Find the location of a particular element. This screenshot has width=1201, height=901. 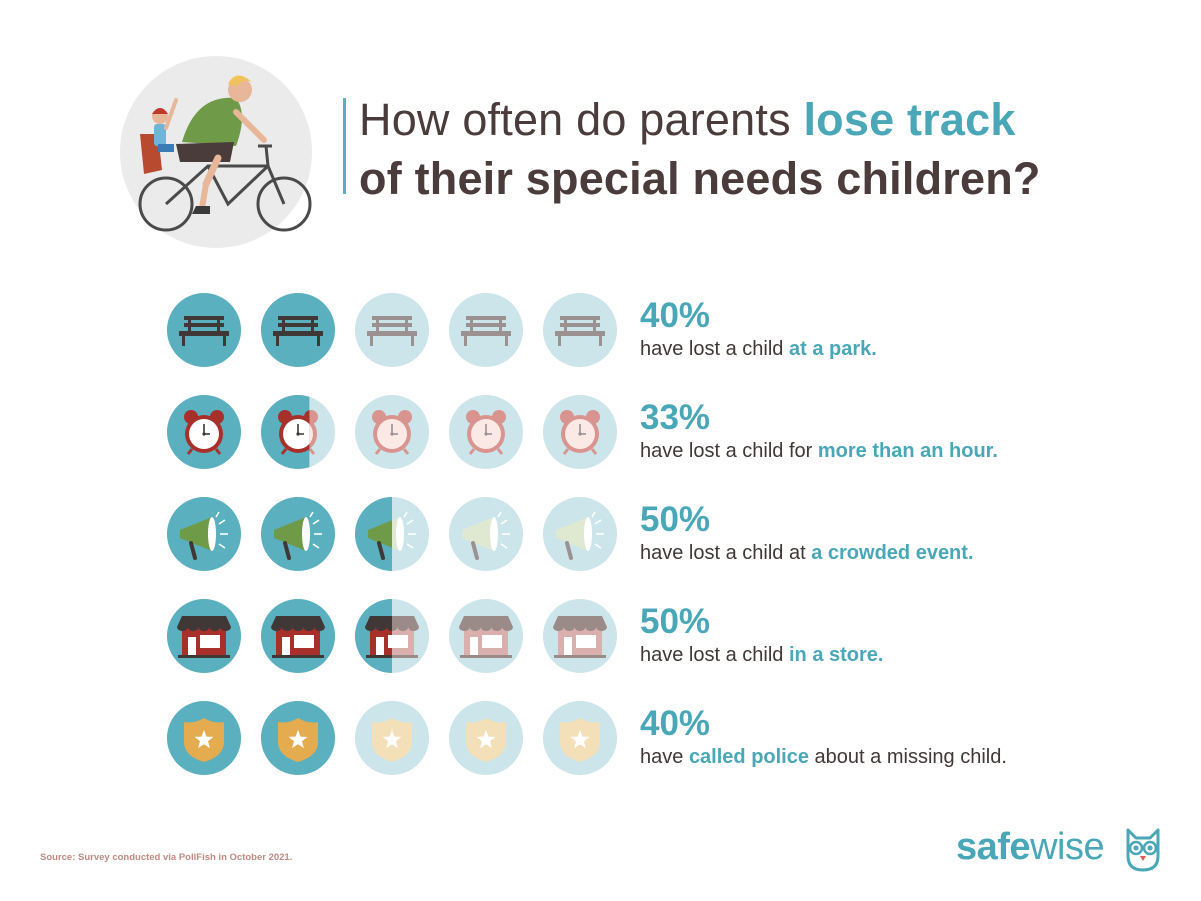

description-highlight: called police is located at coordinates (748, 757).